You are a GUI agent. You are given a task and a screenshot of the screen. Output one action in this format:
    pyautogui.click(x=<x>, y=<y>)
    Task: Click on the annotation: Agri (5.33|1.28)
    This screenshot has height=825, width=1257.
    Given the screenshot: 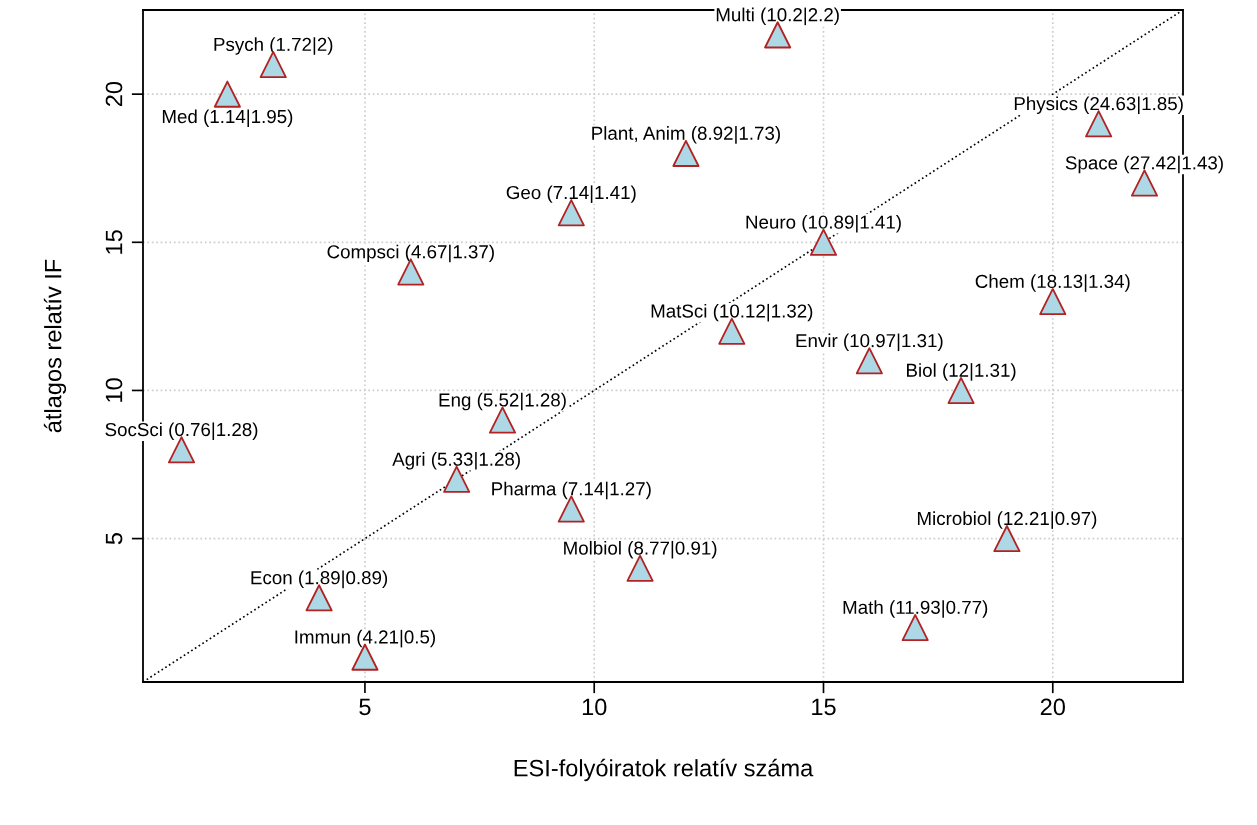 What is the action you would take?
    pyautogui.click(x=456, y=461)
    